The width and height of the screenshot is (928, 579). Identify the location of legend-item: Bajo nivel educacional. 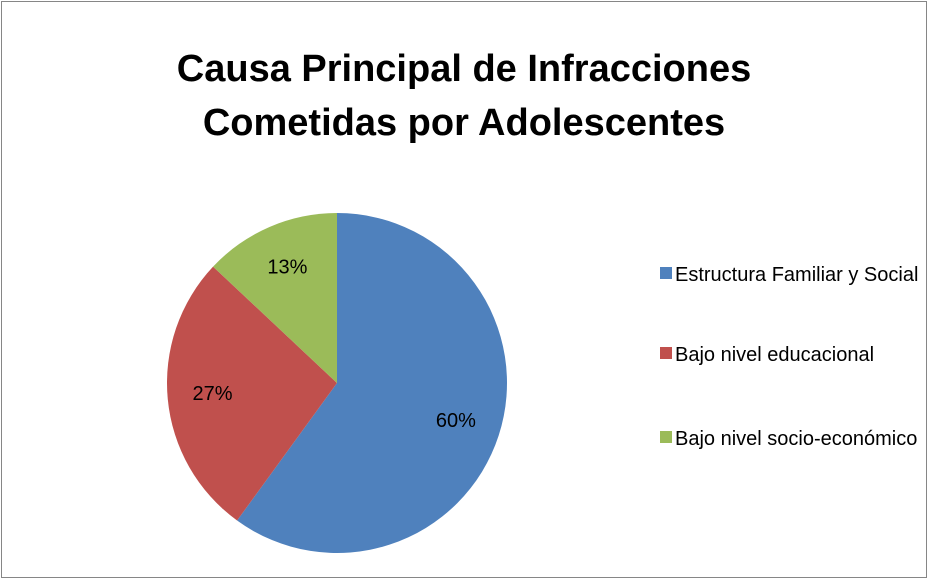
(791, 355).